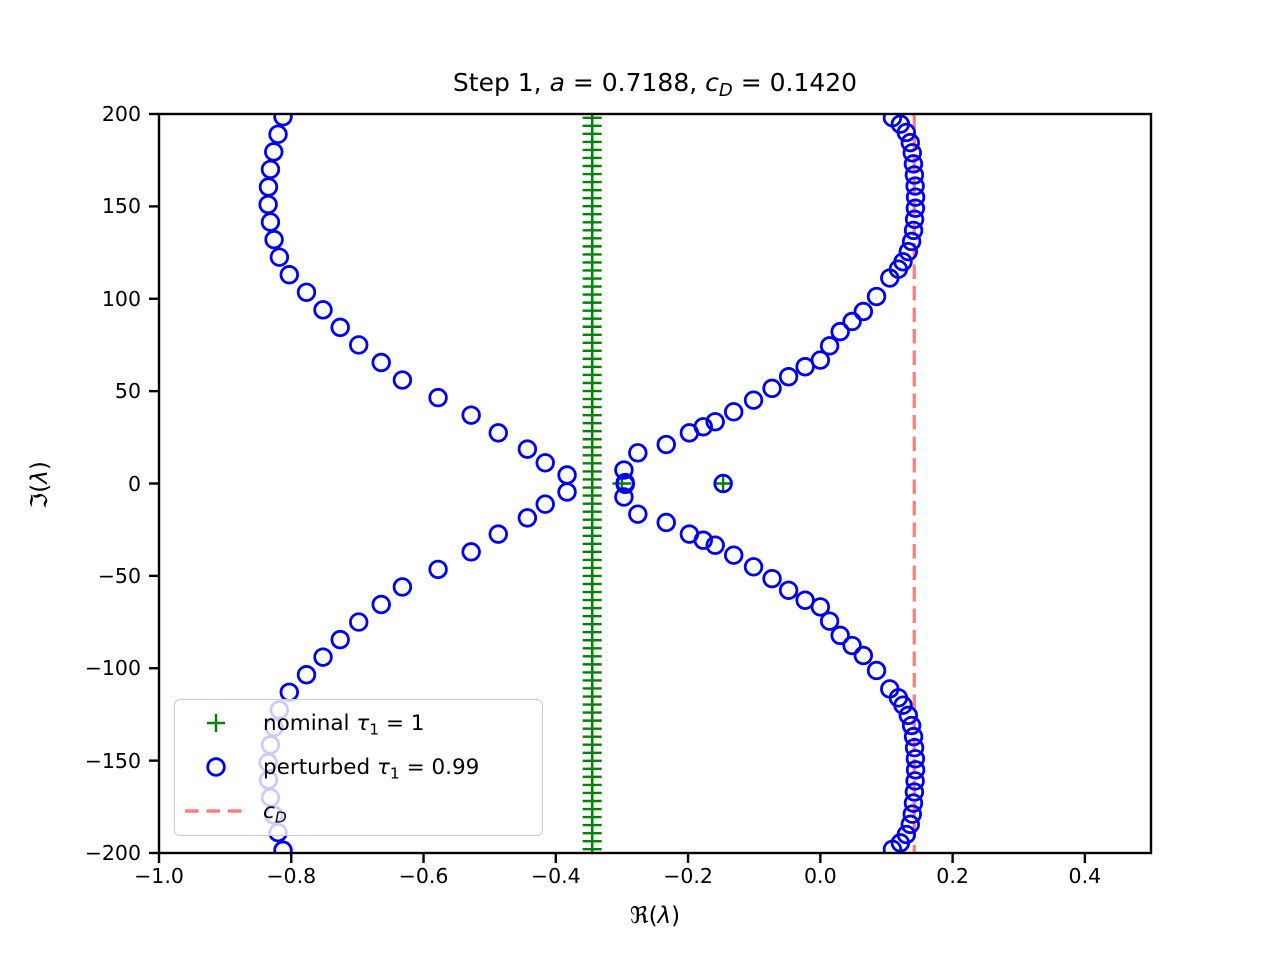  Describe the element at coordinates (134, 483) in the screenshot. I see `y-tick-label: 0` at that location.